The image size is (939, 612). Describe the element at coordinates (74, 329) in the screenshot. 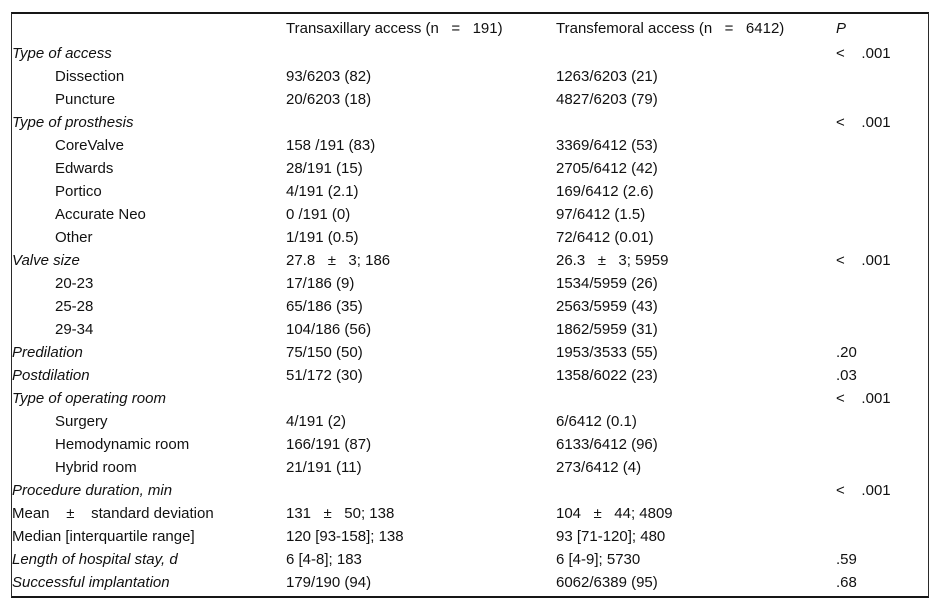

I see `row-label: 29-34` at that location.